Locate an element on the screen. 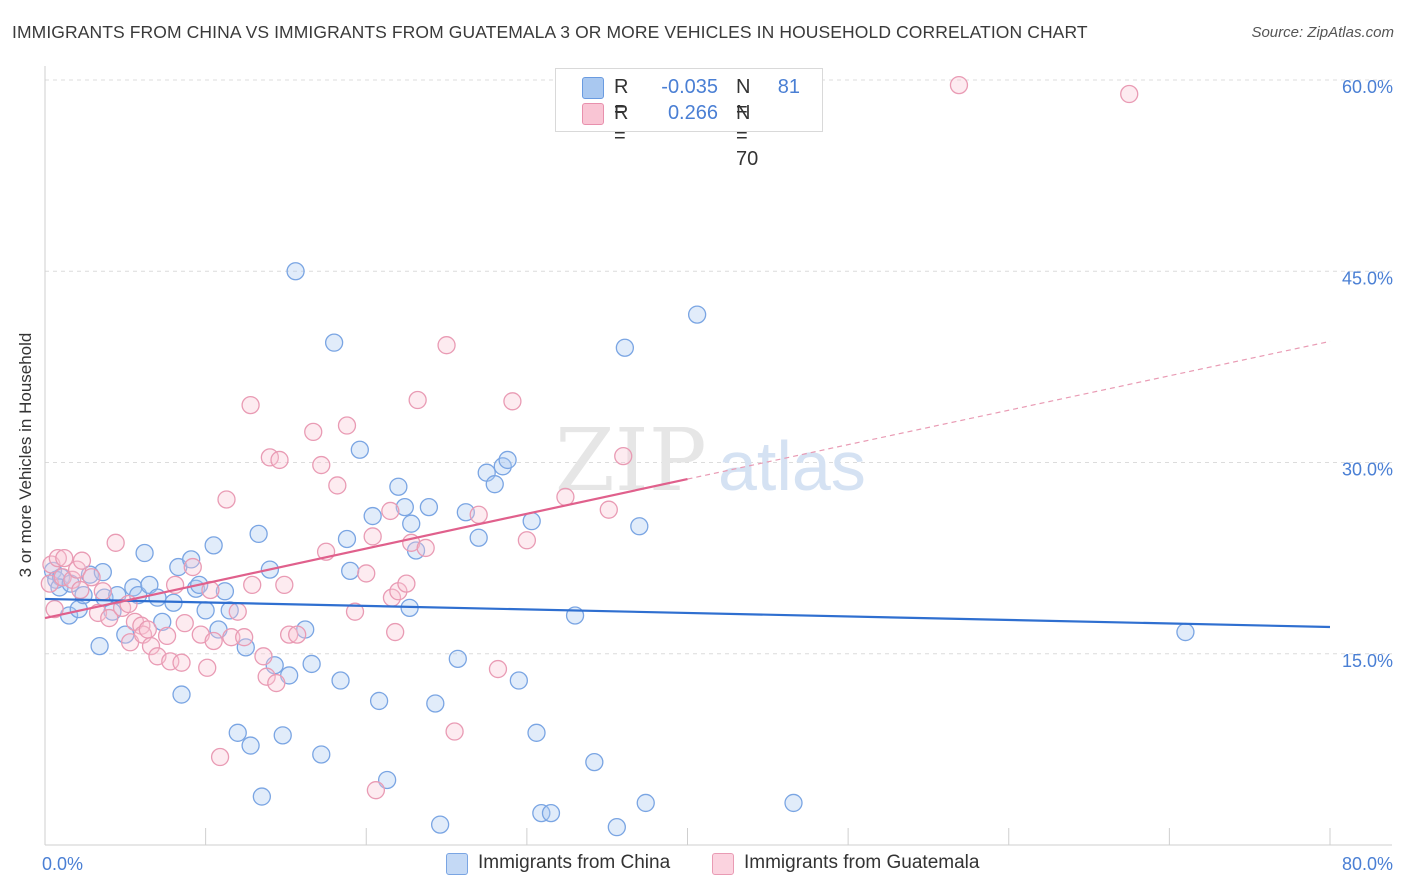 This screenshot has height=892, width=1406. trend-line-china is located at coordinates (687, 613).